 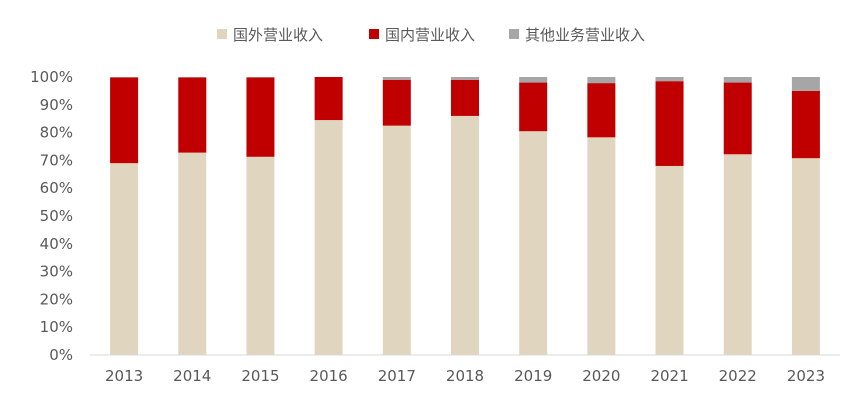 I want to click on legend: 国外营业收入 国内营业收入 其他业务营业收入, so click(x=431, y=35).